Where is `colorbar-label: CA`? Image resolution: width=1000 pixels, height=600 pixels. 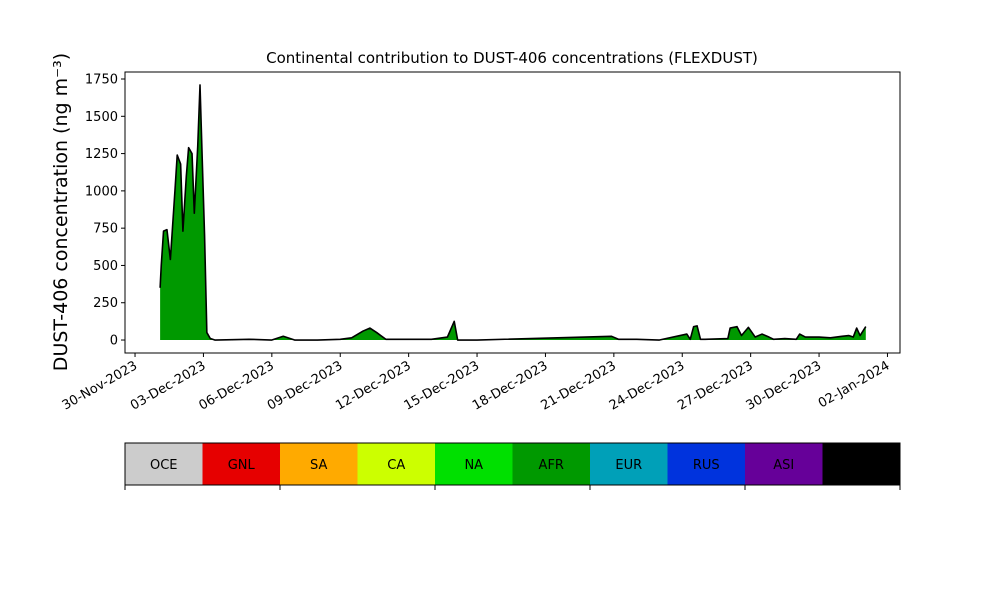 colorbar-label: CA is located at coordinates (396, 465).